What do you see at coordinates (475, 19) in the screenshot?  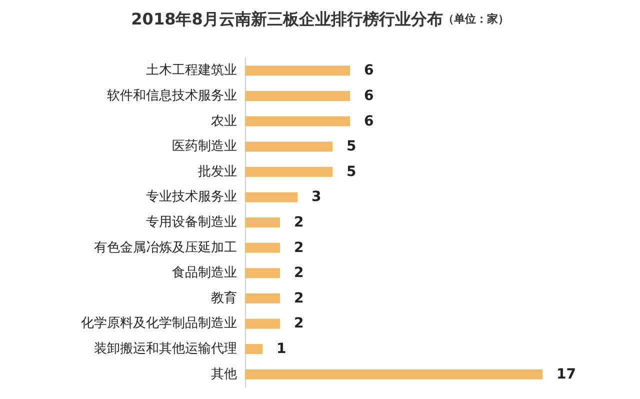 I see `chart-subtitle: （单位：家）` at bounding box center [475, 19].